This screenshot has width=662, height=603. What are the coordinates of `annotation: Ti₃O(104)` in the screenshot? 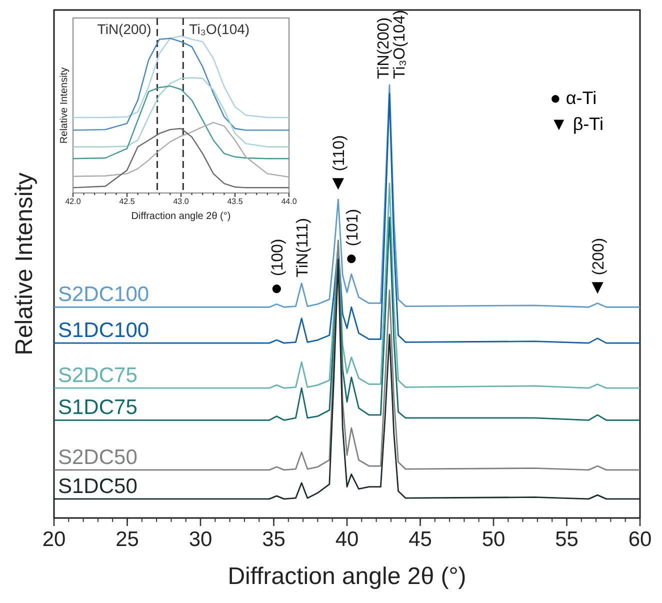 It's located at (399, 44).